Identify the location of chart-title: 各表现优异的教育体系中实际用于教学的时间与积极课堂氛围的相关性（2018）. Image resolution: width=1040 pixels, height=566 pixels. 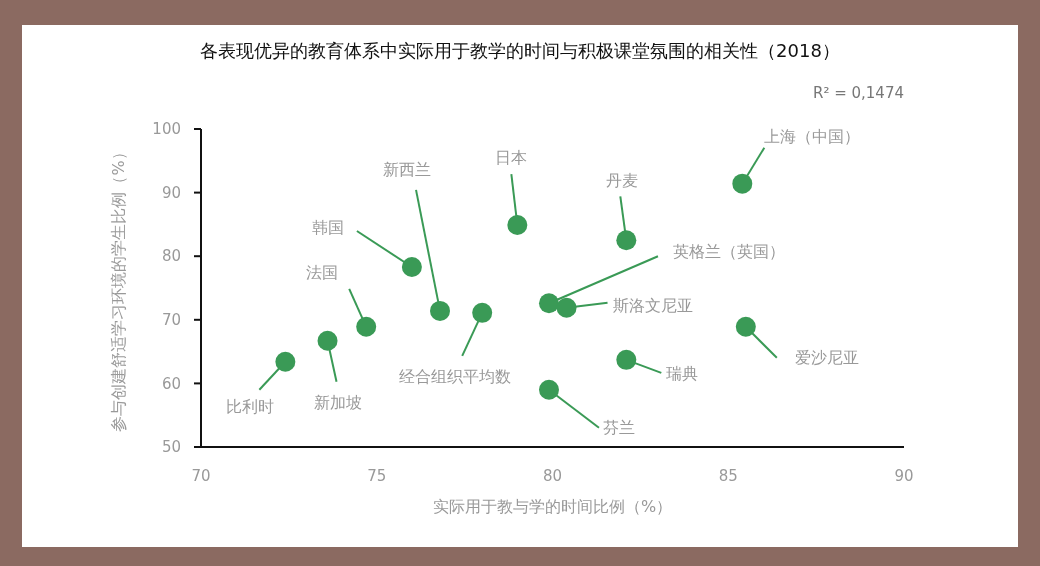
(520, 50).